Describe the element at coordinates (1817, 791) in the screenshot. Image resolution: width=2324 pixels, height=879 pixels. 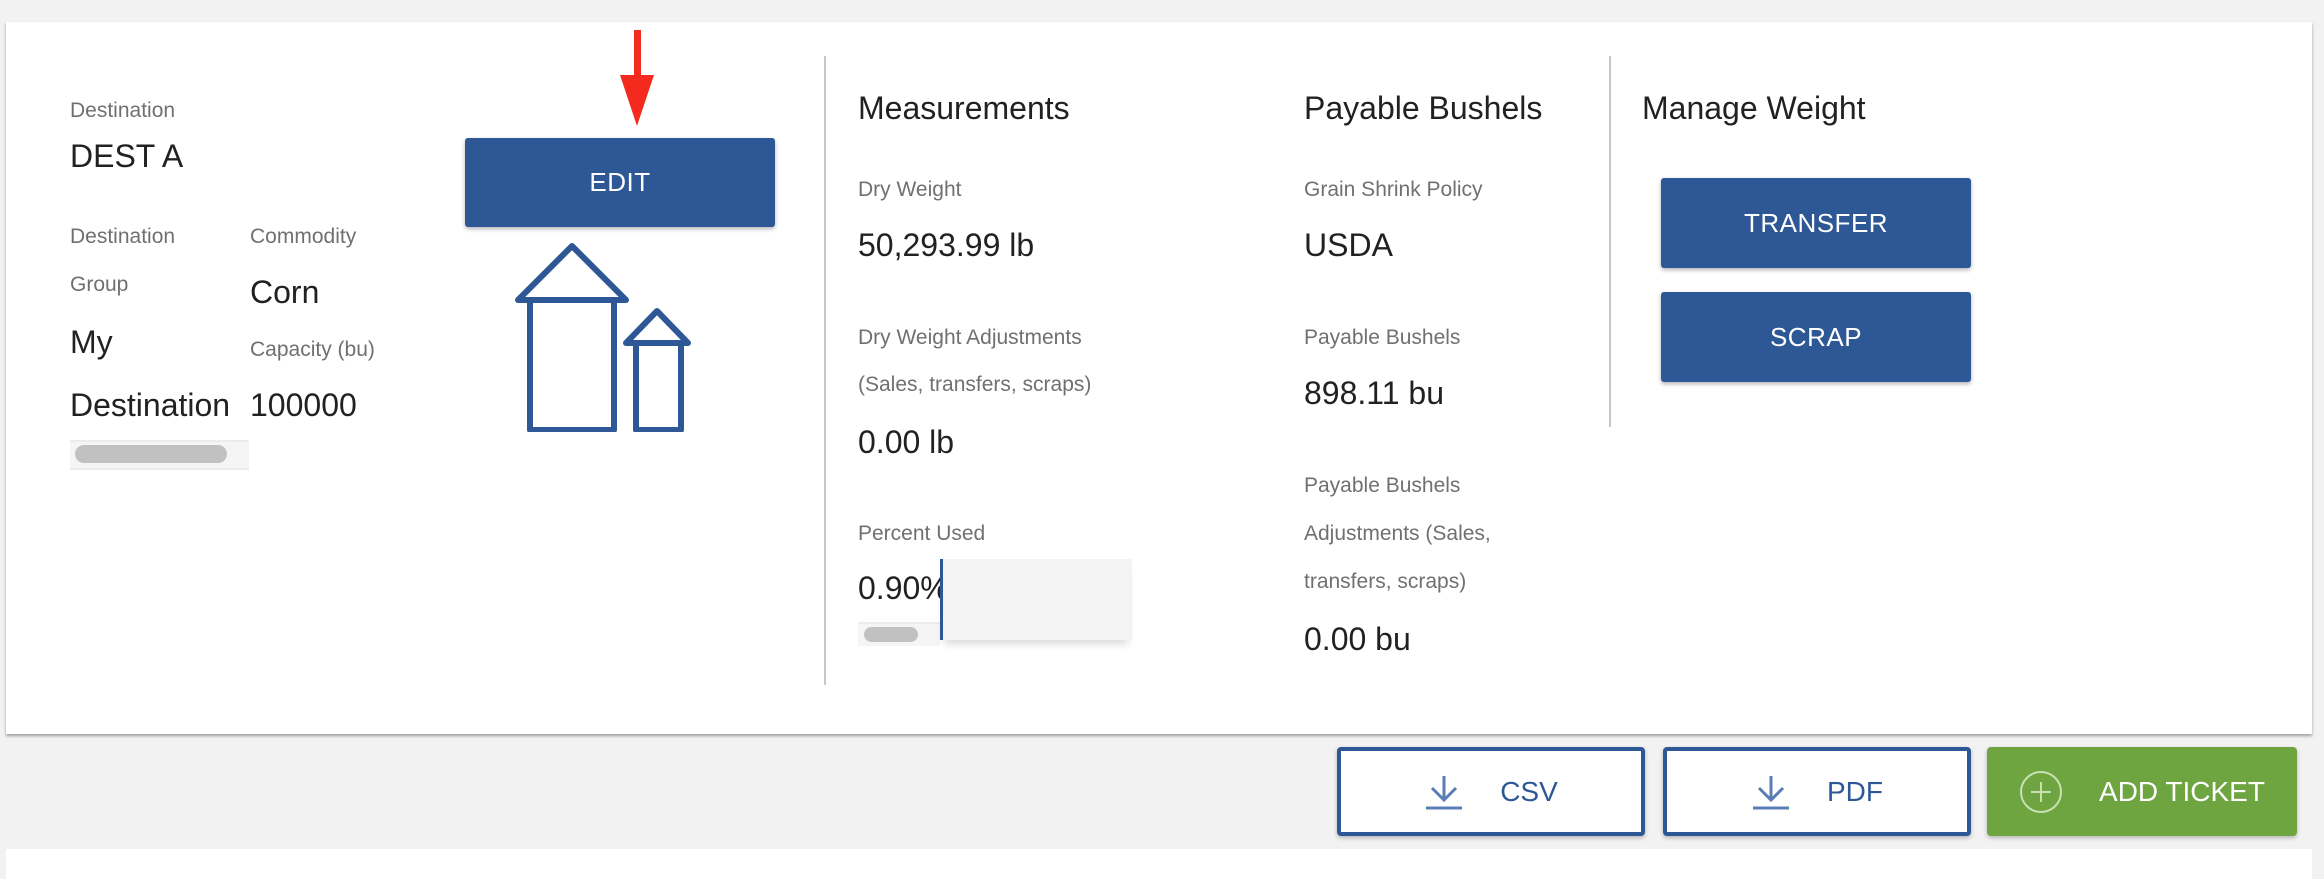
I see `export-pdf-button: PDF` at that location.